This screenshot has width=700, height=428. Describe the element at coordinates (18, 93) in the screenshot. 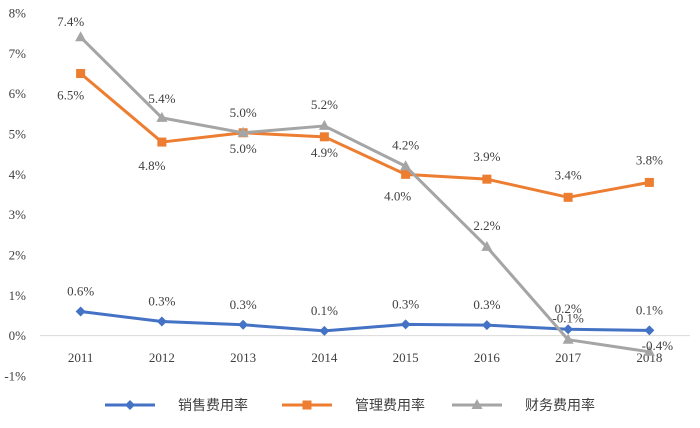

I see `y-tick-label: 6%` at that location.